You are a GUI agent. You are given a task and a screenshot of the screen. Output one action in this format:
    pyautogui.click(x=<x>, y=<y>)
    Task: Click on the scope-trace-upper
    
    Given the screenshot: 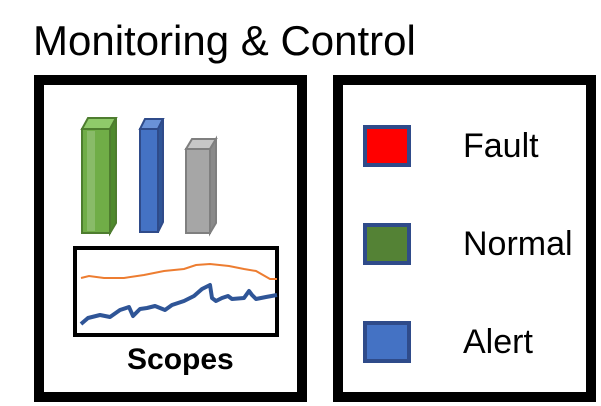 What is the action you would take?
    pyautogui.click(x=178, y=271)
    